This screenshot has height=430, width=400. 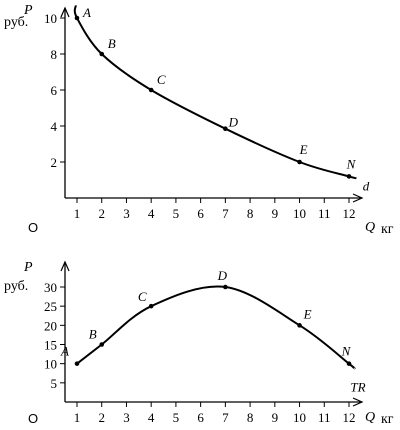 I want to click on y-tick-label: 8, so click(x=54, y=54).